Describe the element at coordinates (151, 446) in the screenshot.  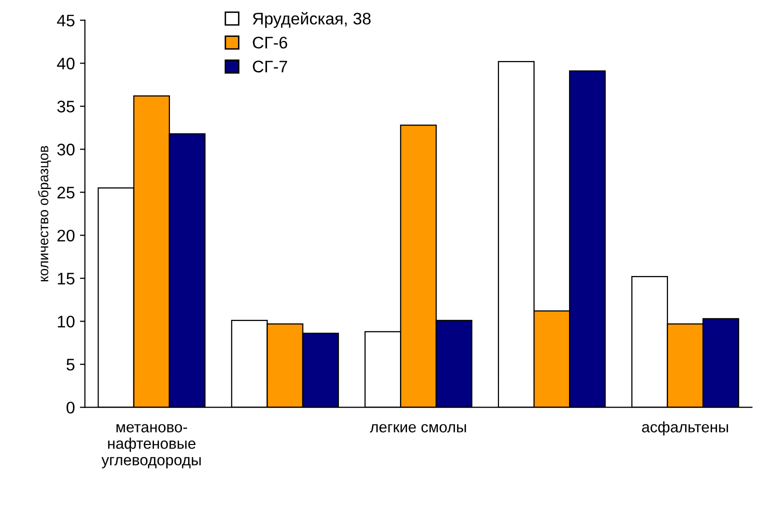
I see `x-tick-label: метаново- нафтеновые углеводороды` at that location.